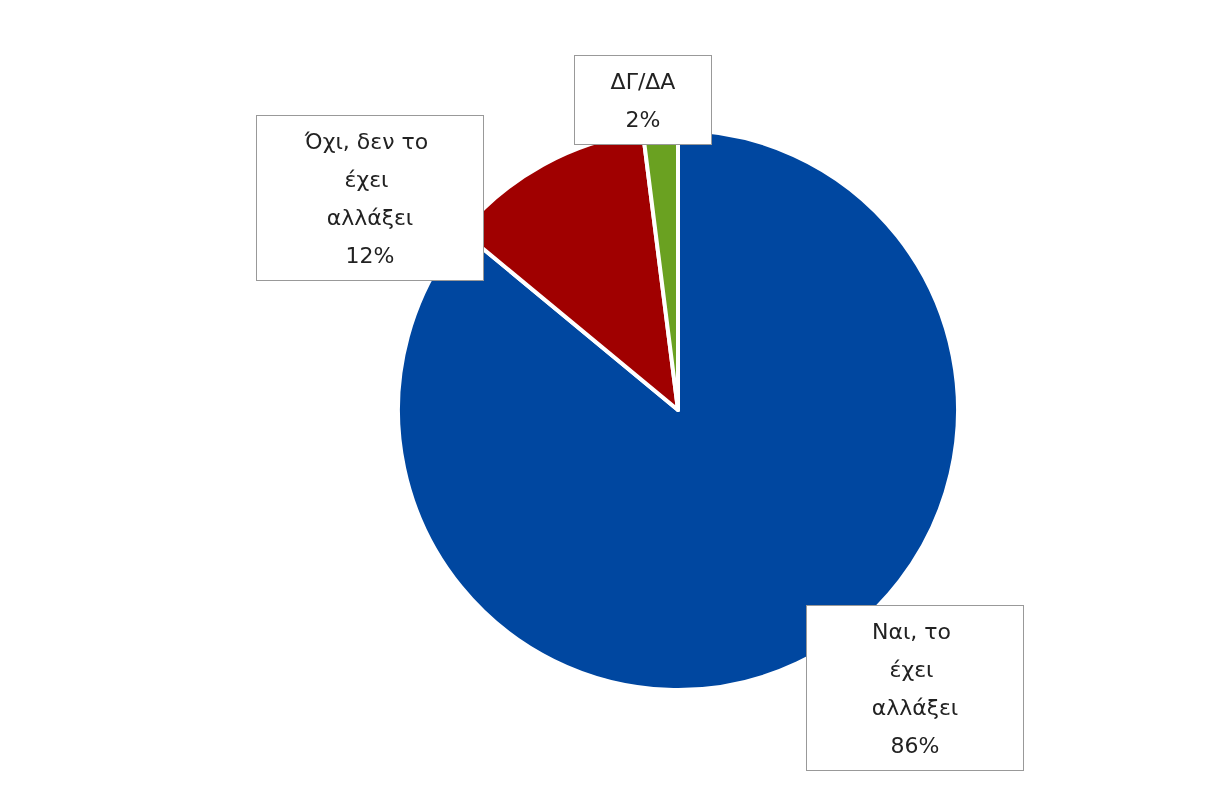 The image size is (1222, 806). I want to click on data-label: 86%, so click(915, 745).